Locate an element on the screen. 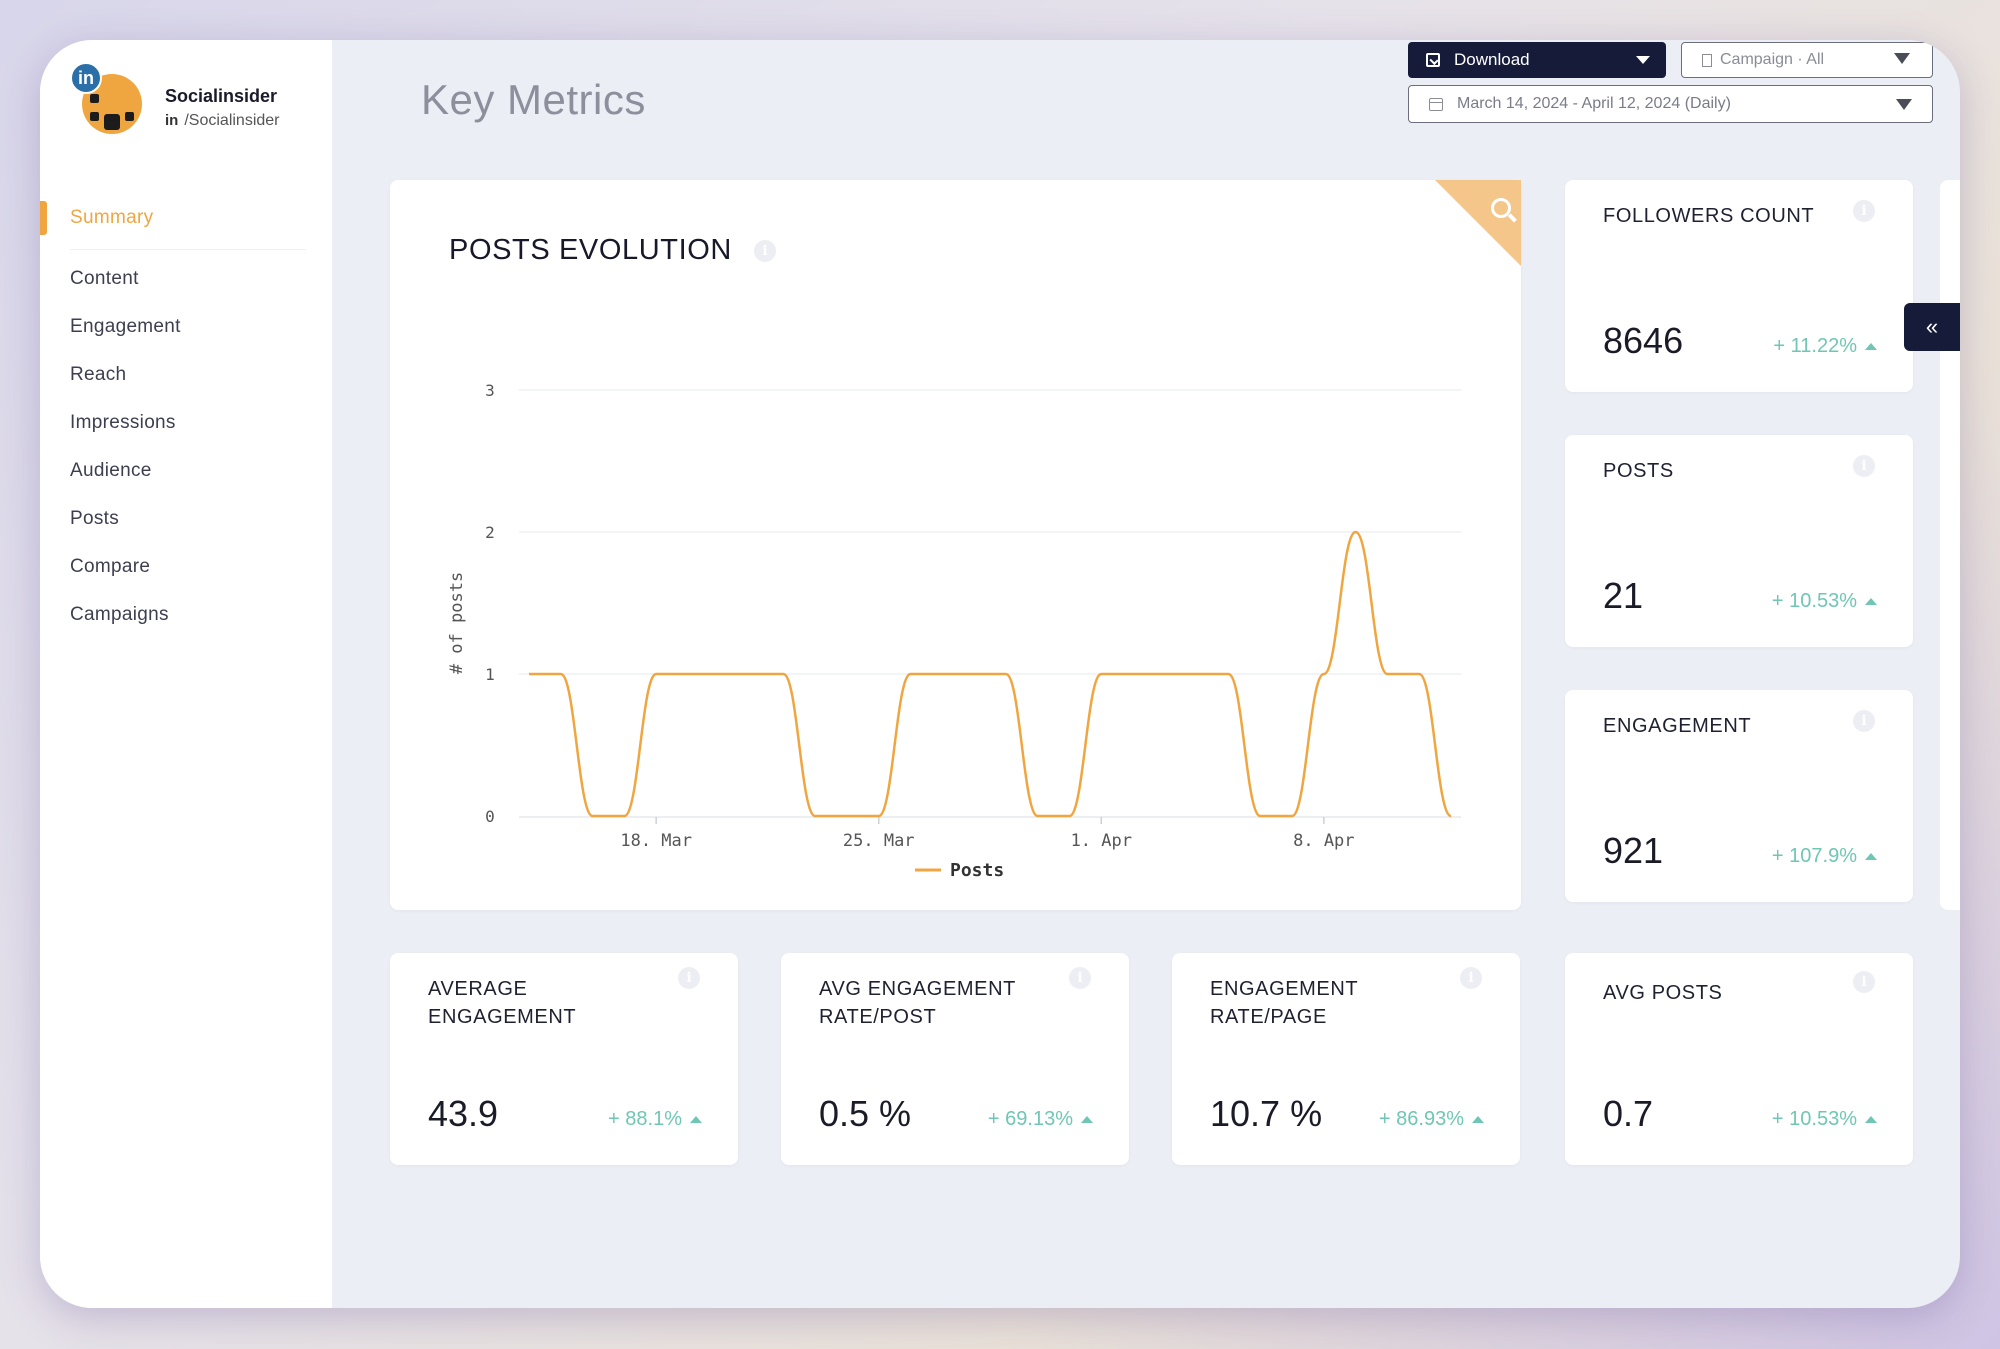  download-icon is located at coordinates (1433, 60).